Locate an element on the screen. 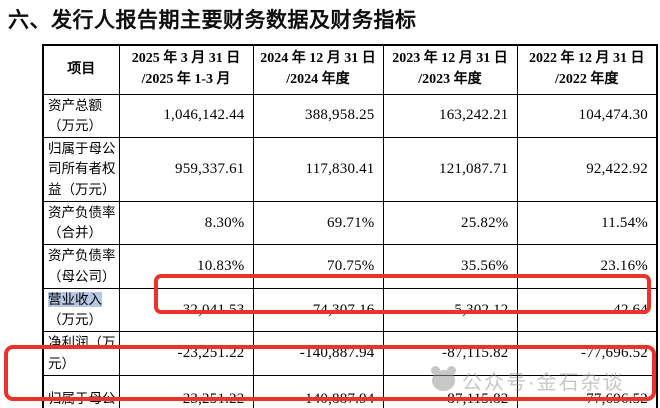 The height and width of the screenshot is (408, 660). row-label: 资产负债率（合并） is located at coordinates (81, 223).